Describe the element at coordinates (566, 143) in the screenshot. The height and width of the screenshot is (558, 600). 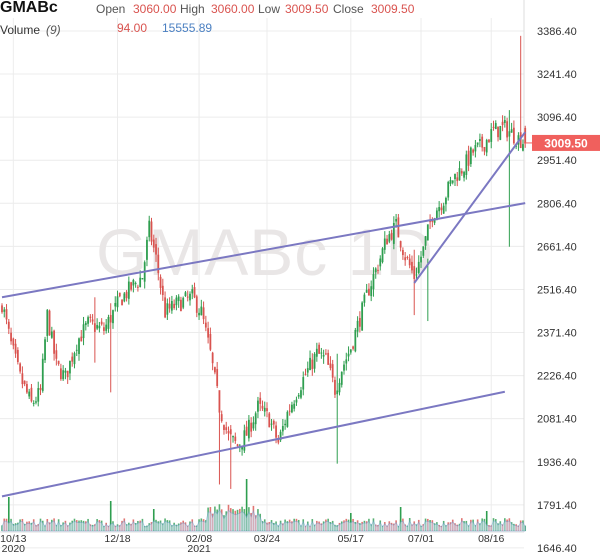
I see `last-price-label: 3009.50` at that location.